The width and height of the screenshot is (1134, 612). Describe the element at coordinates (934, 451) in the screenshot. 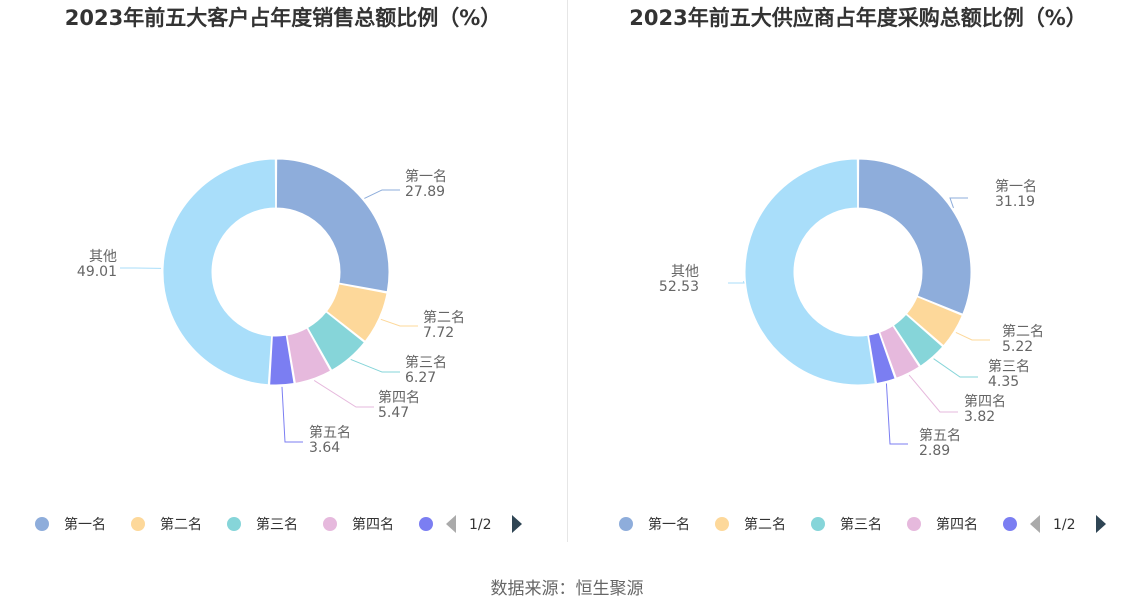

I see `slice-label-value-5: 2.89` at that location.